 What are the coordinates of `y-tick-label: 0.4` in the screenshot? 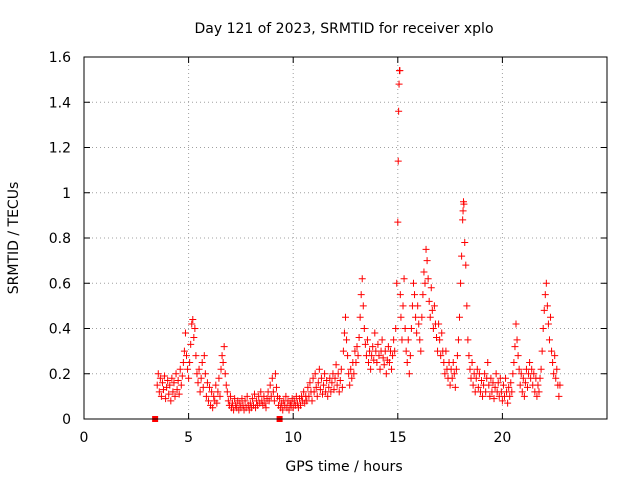 It's located at (60, 330).